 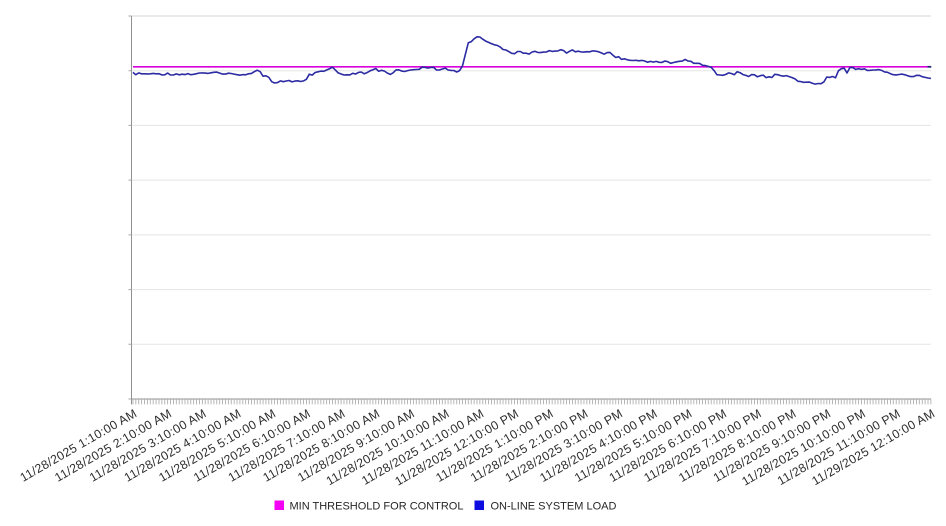 What do you see at coordinates (554, 506) in the screenshot?
I see `svg-text: ON-LINE SYSTEM LOAD` at bounding box center [554, 506].